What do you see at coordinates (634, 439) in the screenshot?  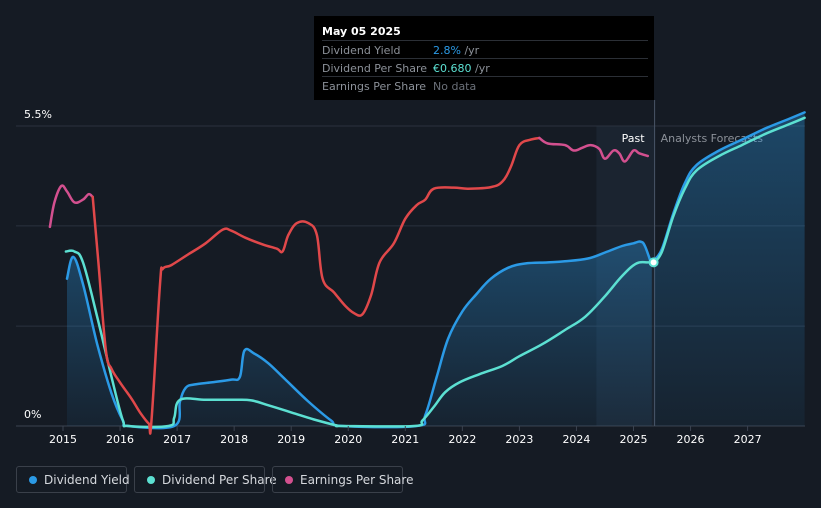 I see `x-tick-label: 2025` at bounding box center [634, 439].